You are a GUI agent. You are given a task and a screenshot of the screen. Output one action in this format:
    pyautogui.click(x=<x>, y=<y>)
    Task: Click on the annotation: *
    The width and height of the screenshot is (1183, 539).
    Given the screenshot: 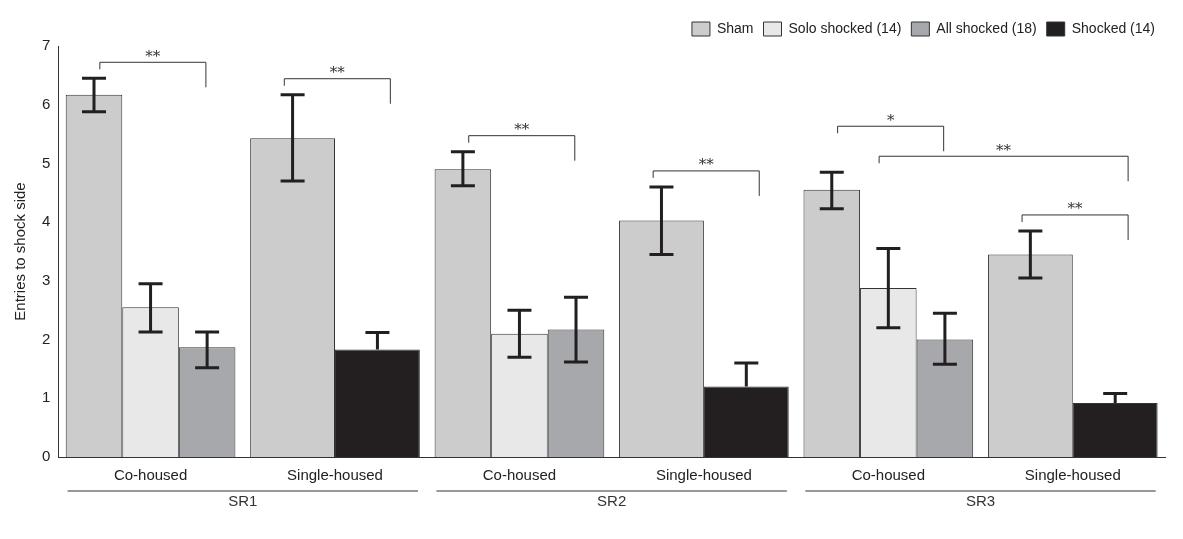 What is the action you would take?
    pyautogui.click(x=890, y=119)
    